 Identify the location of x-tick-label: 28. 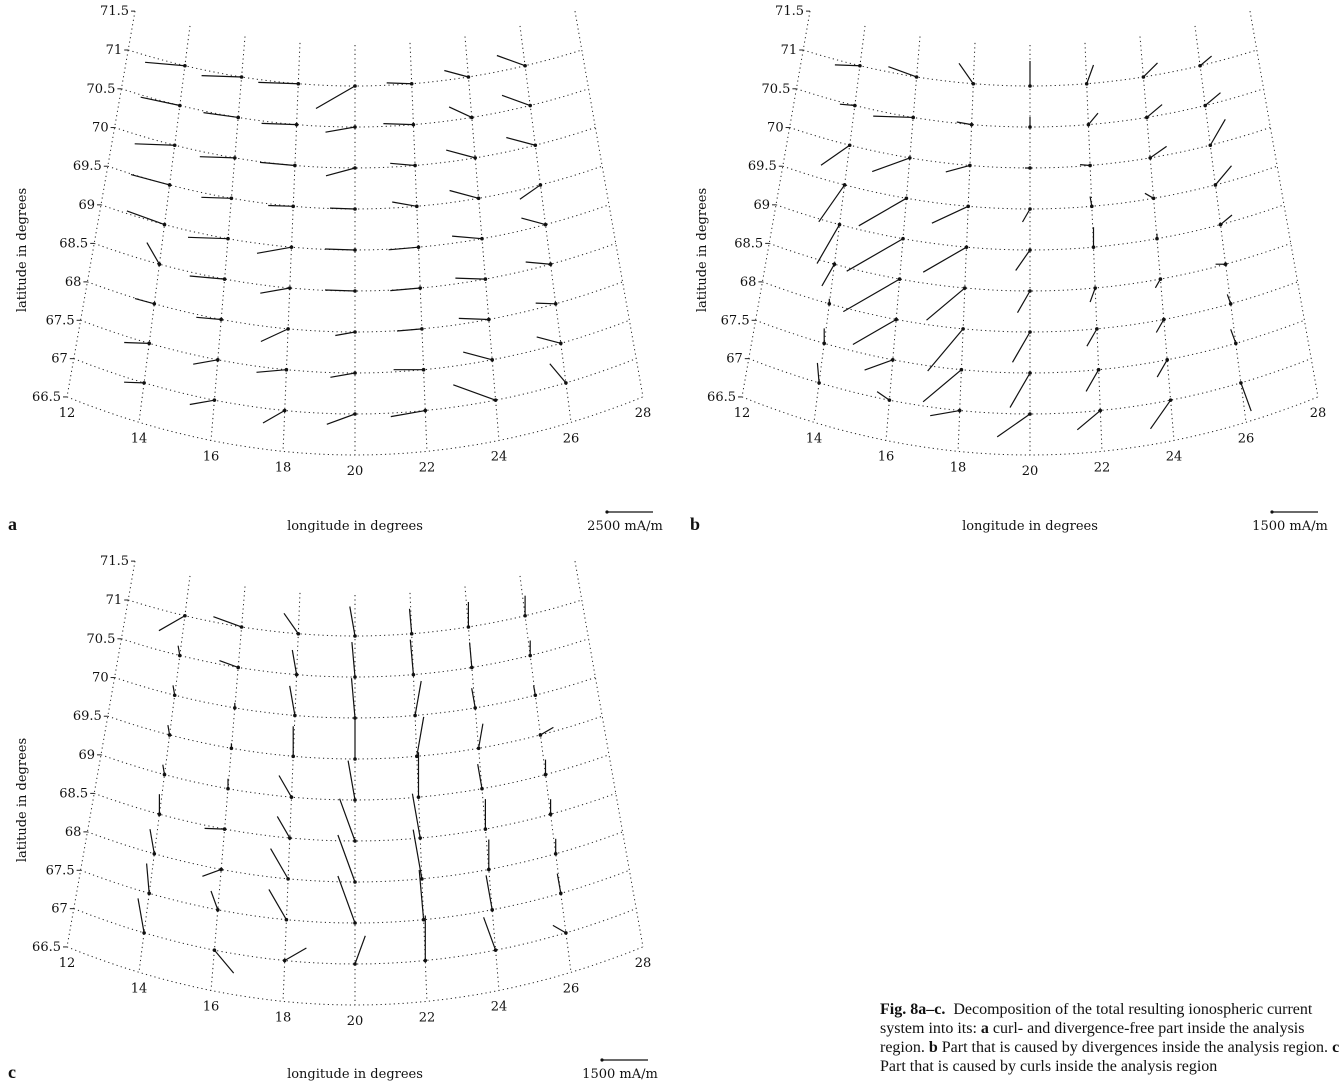
(643, 963).